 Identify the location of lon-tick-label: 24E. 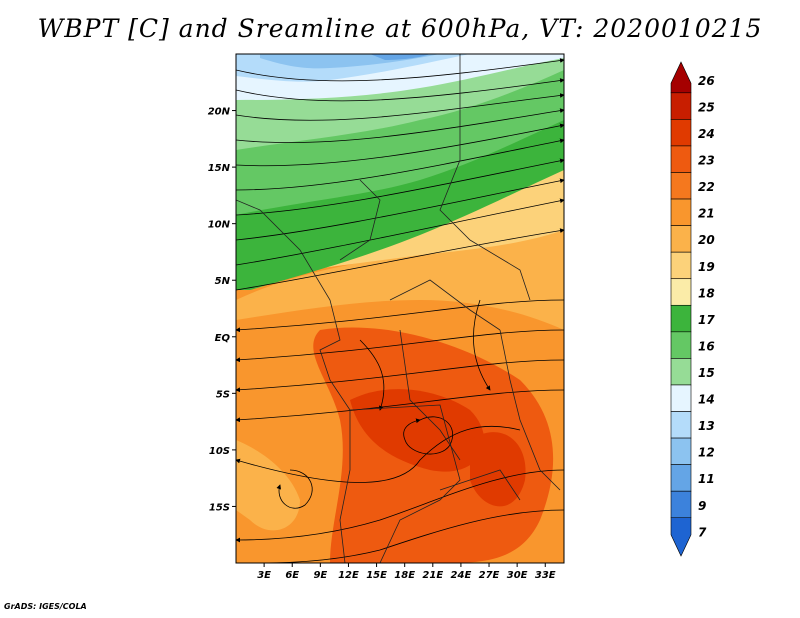
(461, 575).